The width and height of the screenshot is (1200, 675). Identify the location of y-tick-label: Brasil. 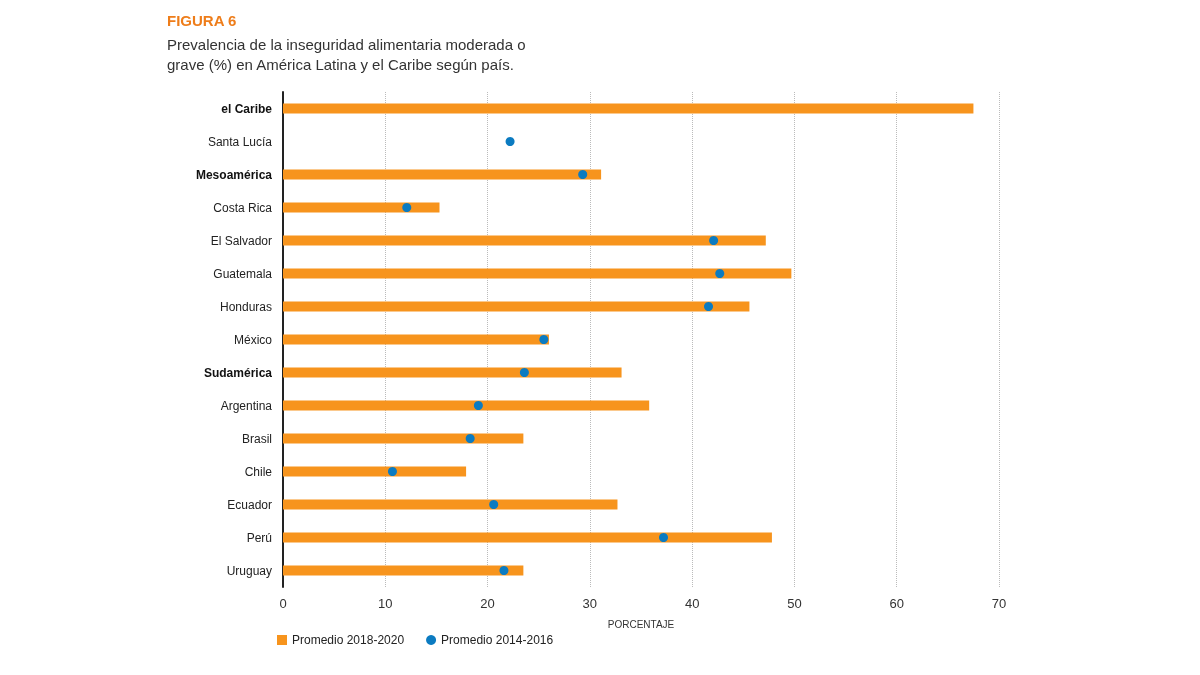
(256, 438).